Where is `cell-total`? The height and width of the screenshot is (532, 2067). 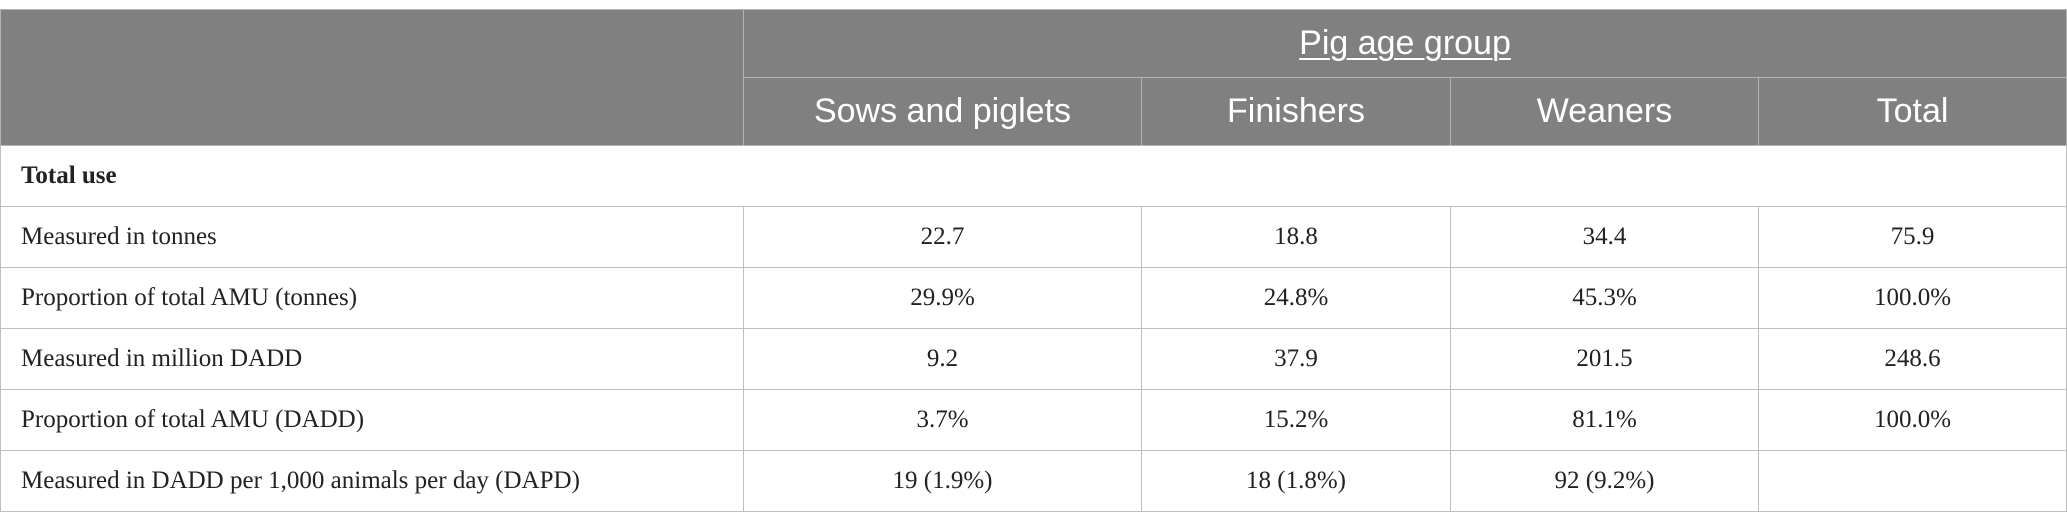
cell-total is located at coordinates (1912, 481).